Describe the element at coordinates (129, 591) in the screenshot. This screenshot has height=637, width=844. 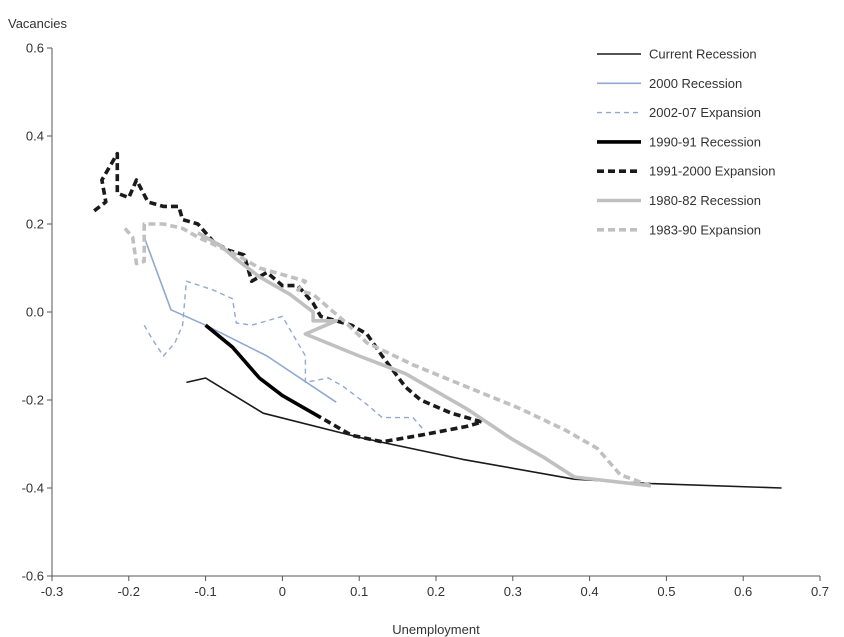
I see `x-tick-label: -0.2` at that location.